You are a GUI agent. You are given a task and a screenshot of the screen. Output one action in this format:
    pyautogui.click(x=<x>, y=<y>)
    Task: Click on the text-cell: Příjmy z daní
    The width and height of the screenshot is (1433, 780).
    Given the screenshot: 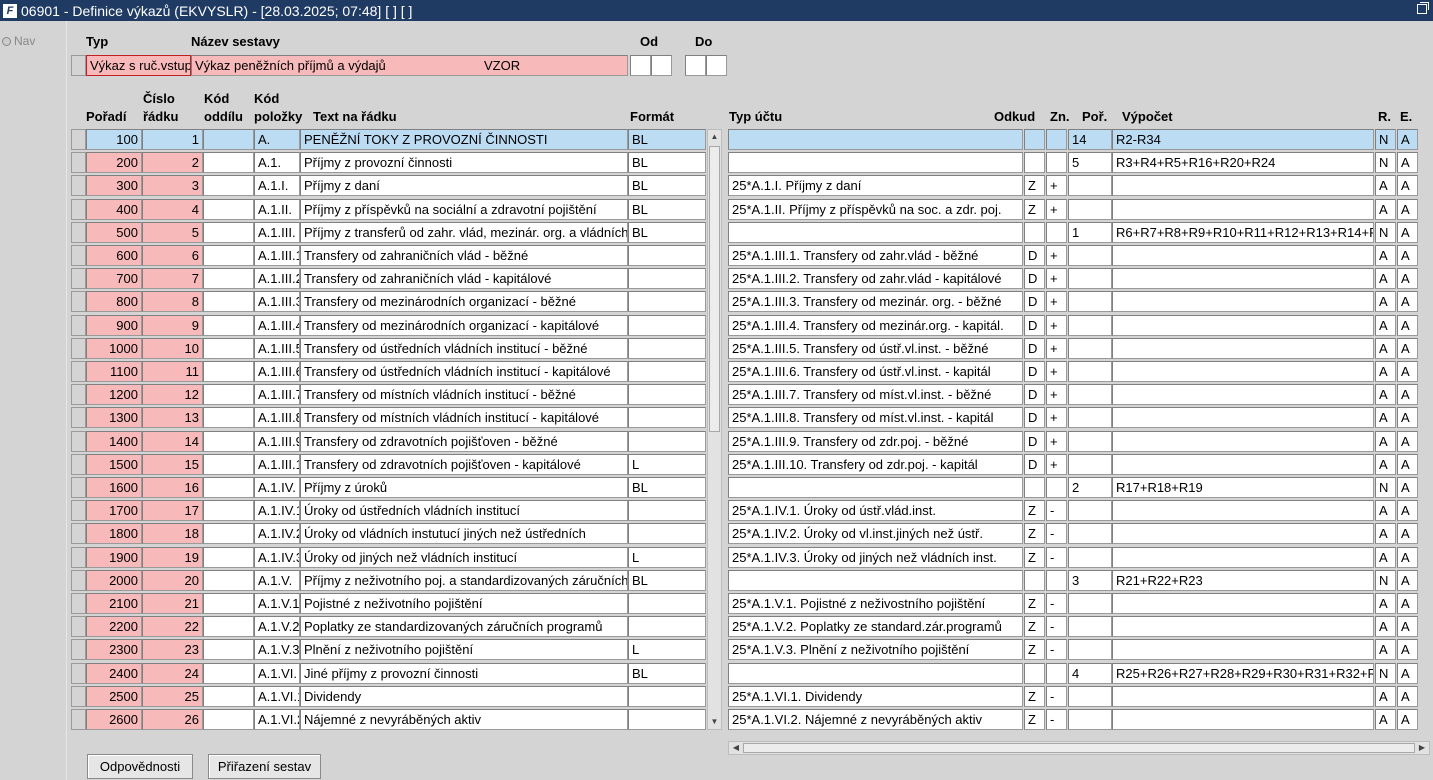 What is the action you would take?
    pyautogui.click(x=464, y=185)
    